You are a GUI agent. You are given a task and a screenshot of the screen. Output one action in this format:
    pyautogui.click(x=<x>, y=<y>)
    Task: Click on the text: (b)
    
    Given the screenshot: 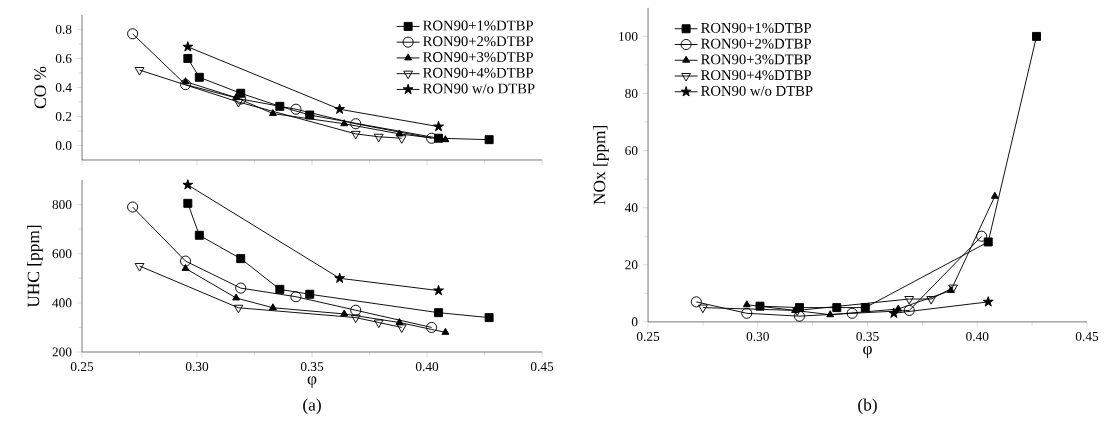 What is the action you would take?
    pyautogui.click(x=867, y=406)
    